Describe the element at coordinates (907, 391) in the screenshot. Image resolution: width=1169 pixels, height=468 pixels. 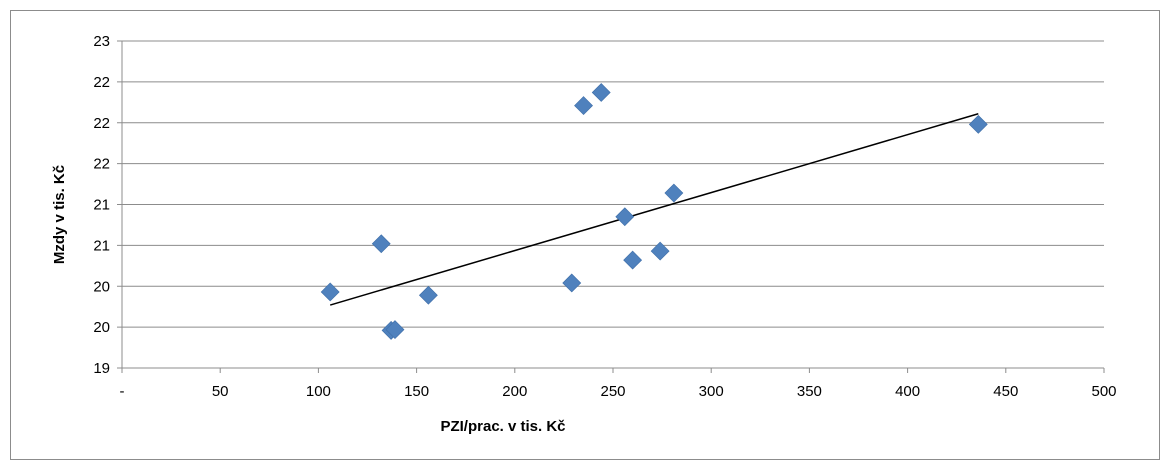
I see `x-tick-label: 400` at that location.